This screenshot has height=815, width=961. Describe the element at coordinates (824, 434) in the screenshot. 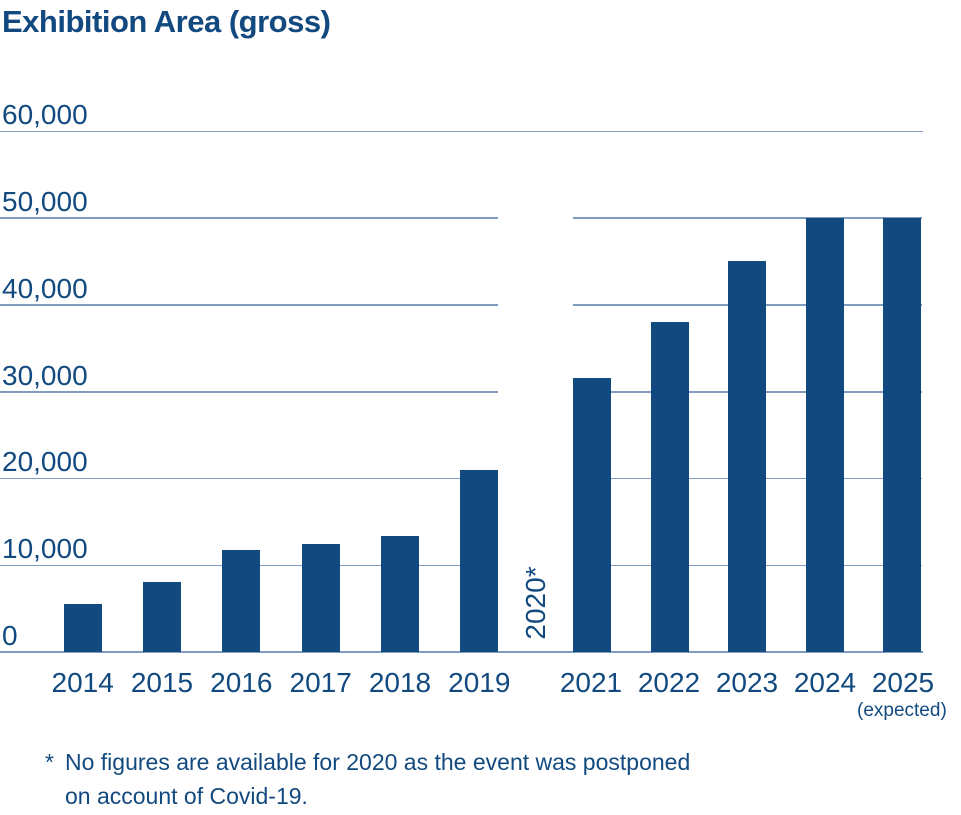

I see `bar-2024` at that location.